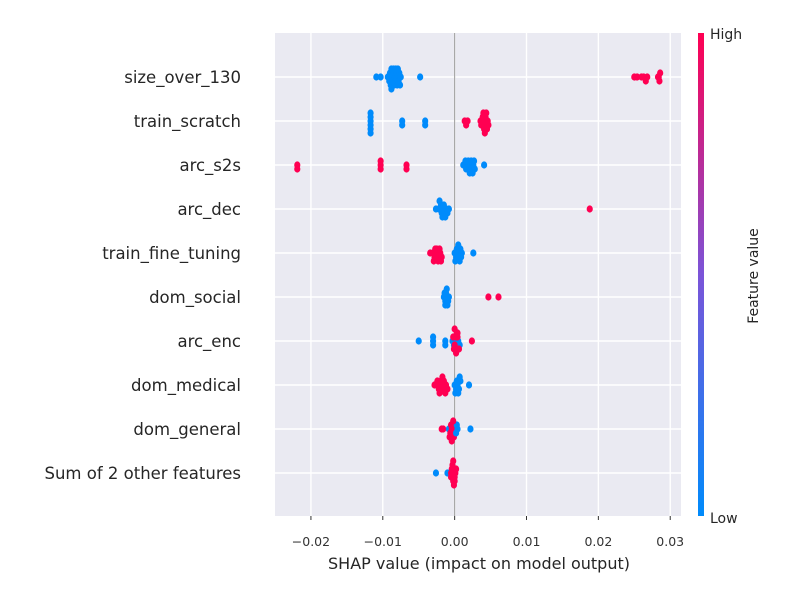  What do you see at coordinates (598, 541) in the screenshot?
I see `x-tick-label: 0.02` at bounding box center [598, 541].